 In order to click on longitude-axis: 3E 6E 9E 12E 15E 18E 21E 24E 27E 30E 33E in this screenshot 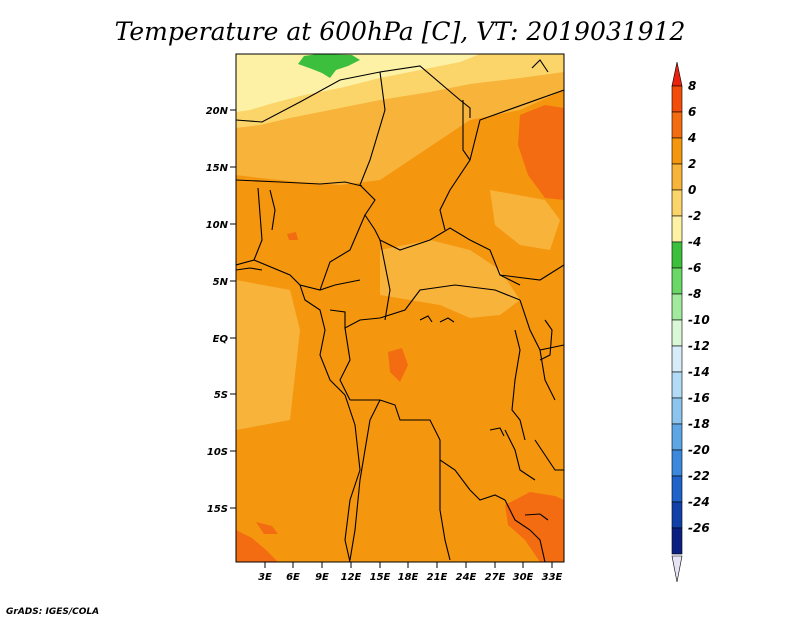, I will do `click(410, 572)`.